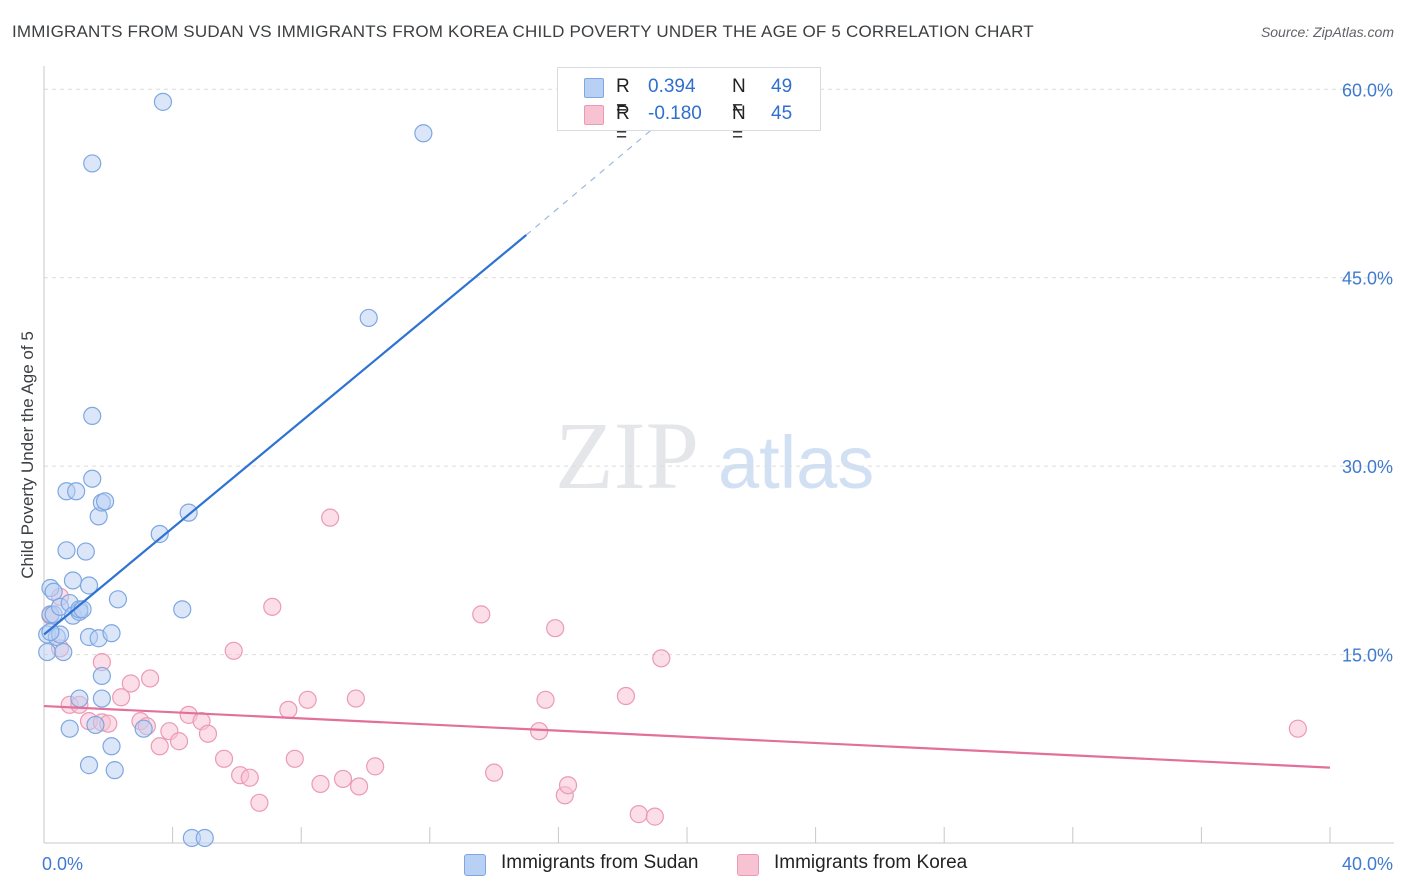  What do you see at coordinates (714, 455) in the screenshot?
I see `watermark: ZIP atlas` at bounding box center [714, 455].